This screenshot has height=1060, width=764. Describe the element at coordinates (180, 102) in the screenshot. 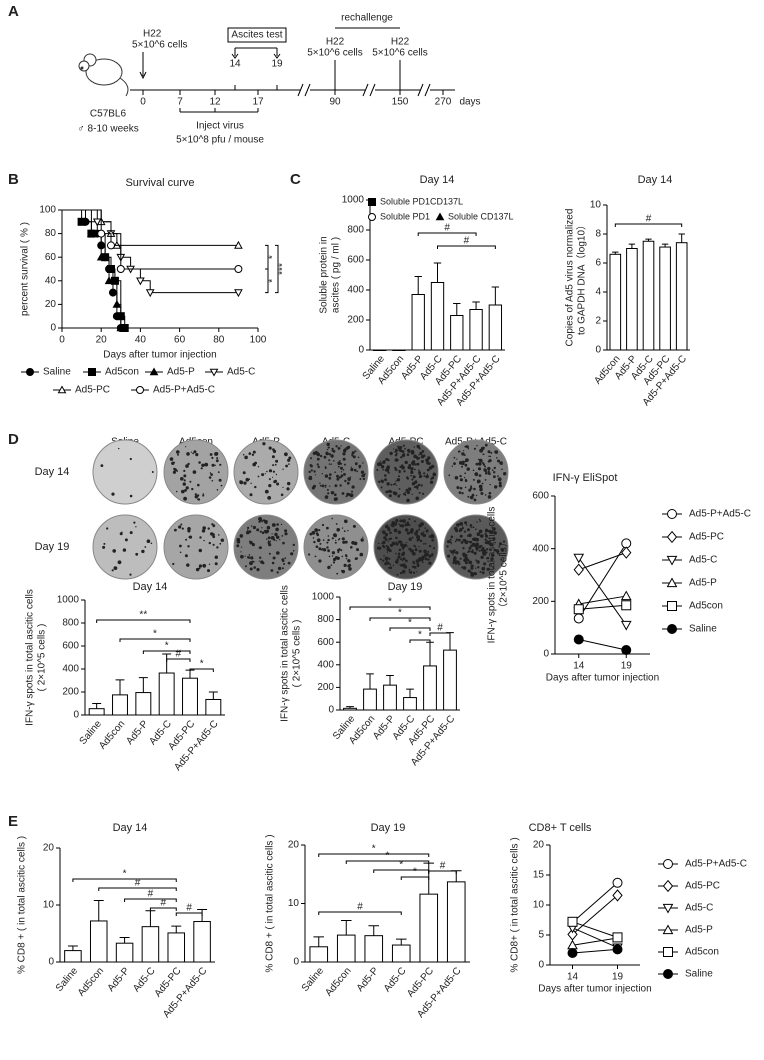

I see `day-label: 7` at that location.